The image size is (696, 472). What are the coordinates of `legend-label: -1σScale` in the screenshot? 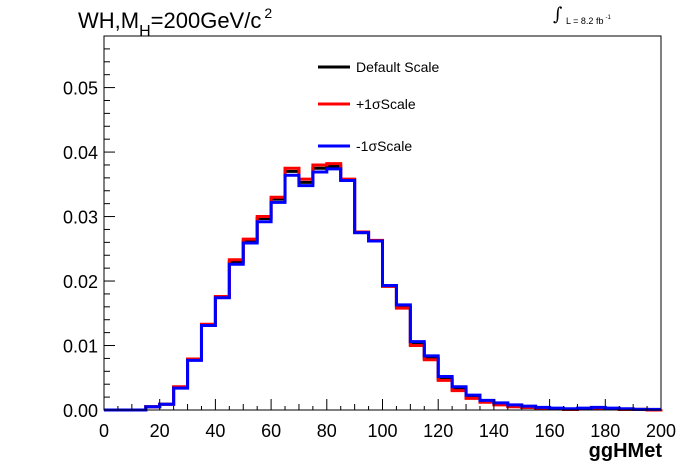 It's located at (384, 146).